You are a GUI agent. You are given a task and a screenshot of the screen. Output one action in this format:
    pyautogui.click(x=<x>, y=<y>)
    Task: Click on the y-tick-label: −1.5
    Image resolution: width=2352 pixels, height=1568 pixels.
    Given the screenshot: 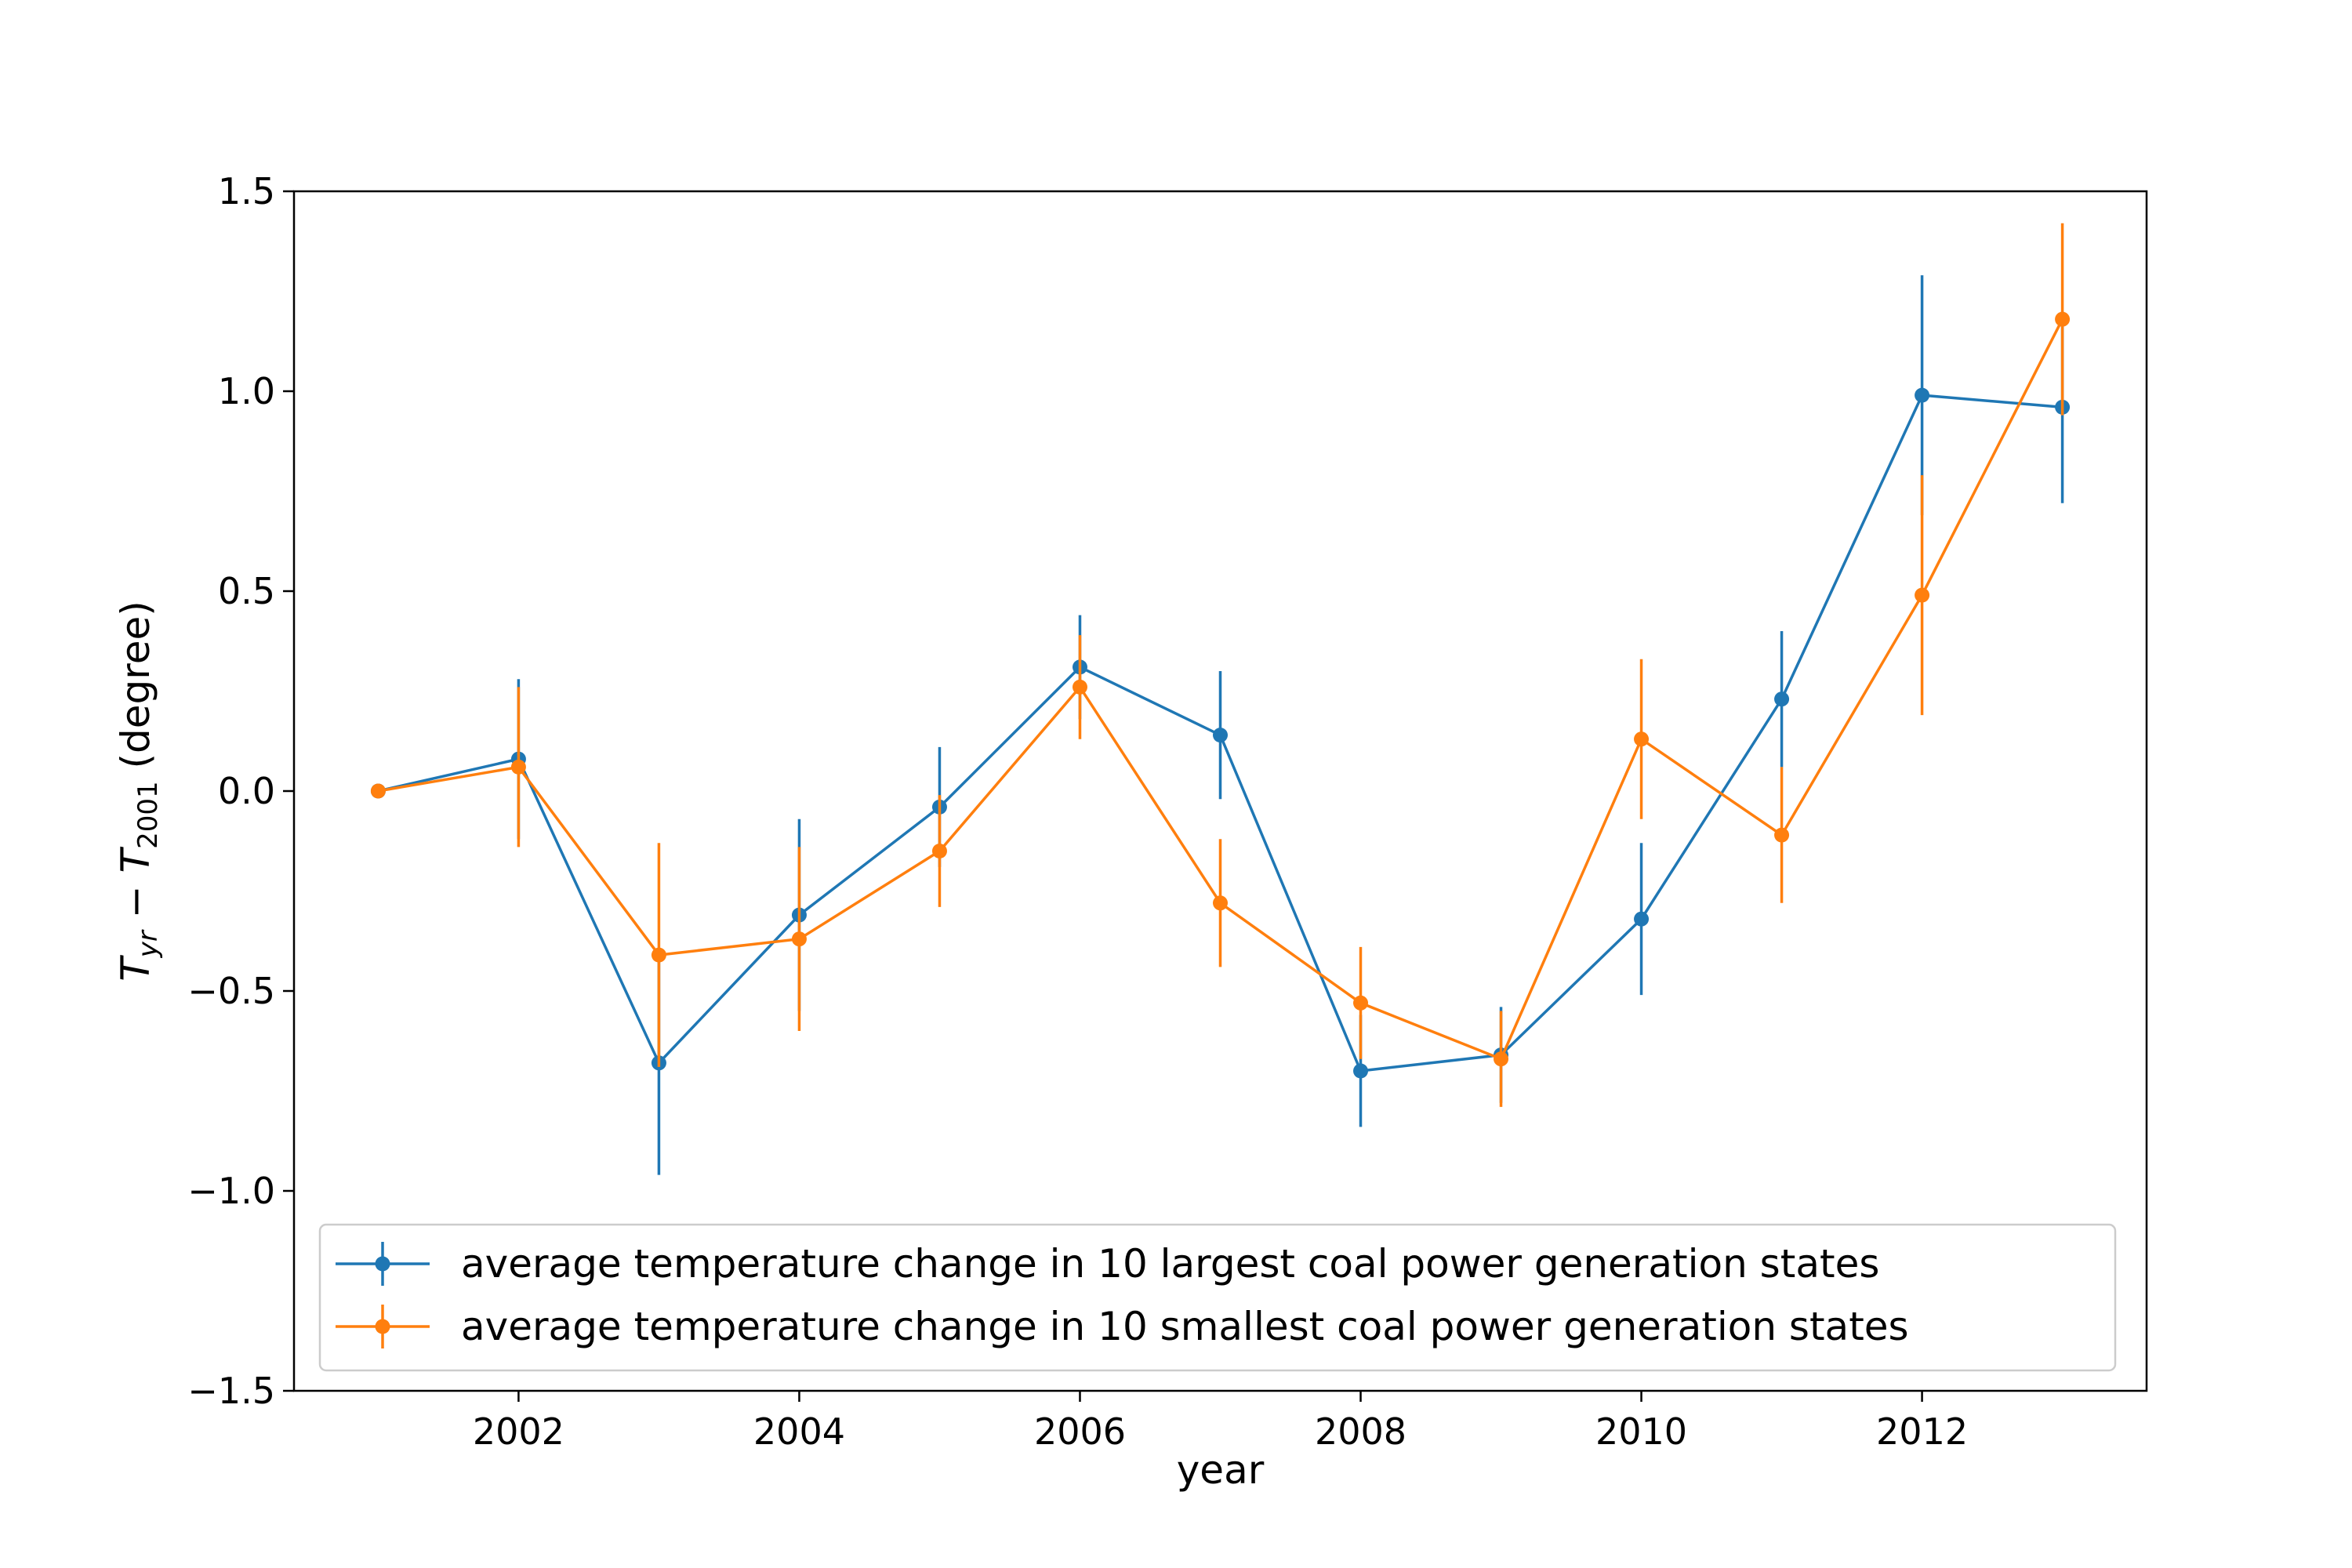 What is the action you would take?
    pyautogui.click(x=231, y=1391)
    